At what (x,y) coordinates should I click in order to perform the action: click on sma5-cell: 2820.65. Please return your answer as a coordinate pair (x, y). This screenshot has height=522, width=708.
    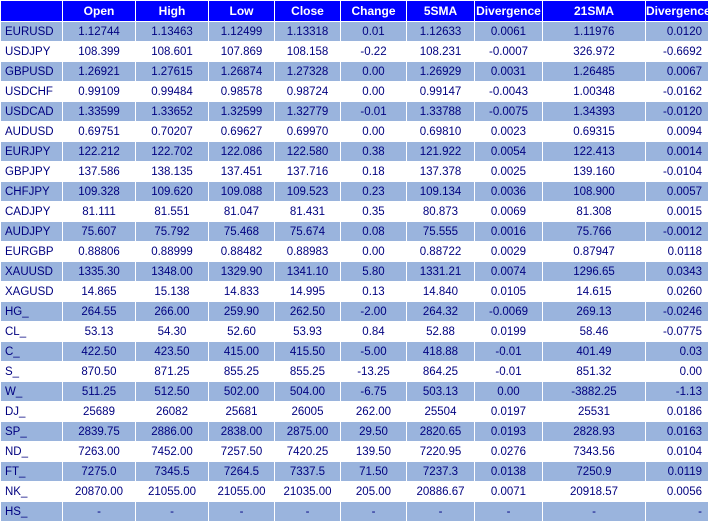
    Looking at the image, I should click on (441, 432).